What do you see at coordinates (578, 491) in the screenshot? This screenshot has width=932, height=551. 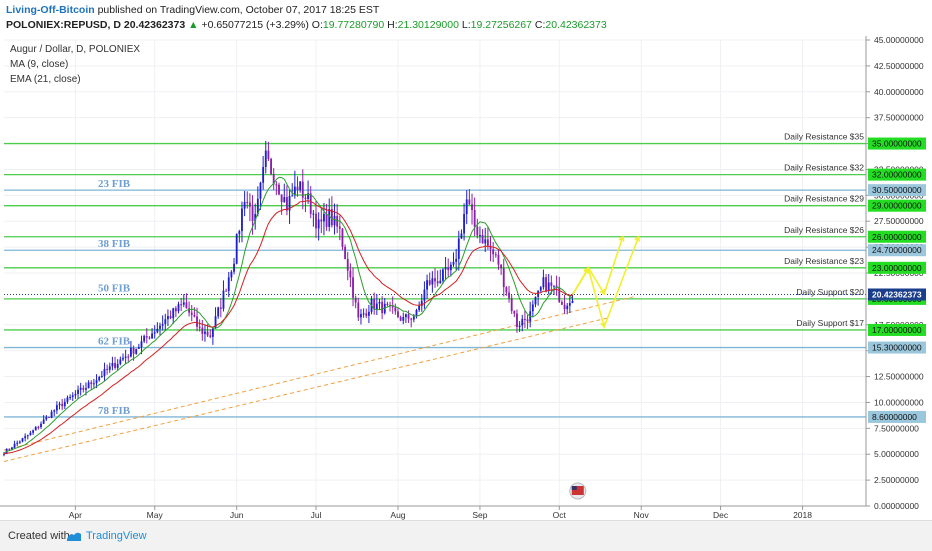 I see `flag-icon` at bounding box center [578, 491].